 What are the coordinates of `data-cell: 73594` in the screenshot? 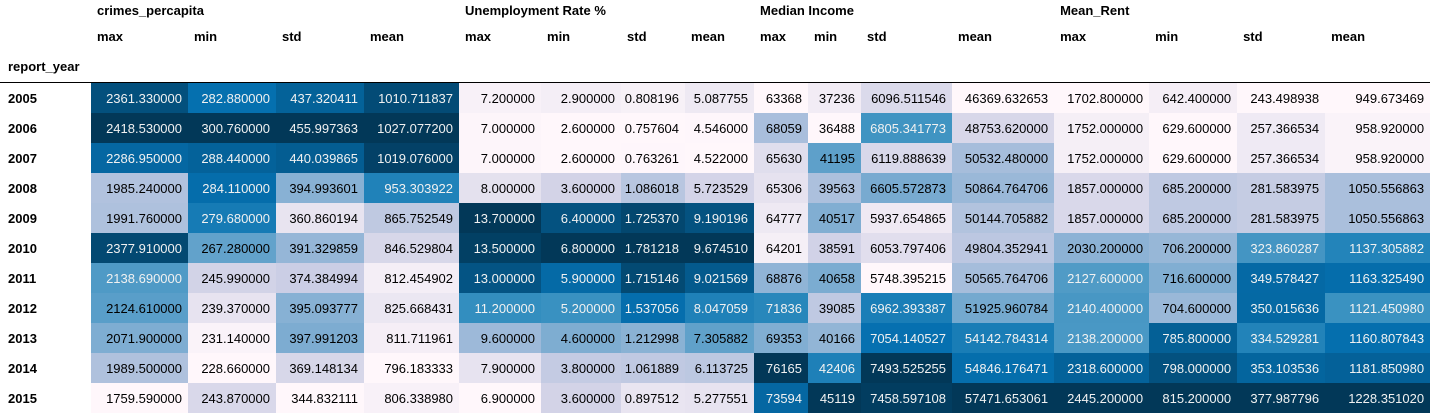 It's located at (781, 398).